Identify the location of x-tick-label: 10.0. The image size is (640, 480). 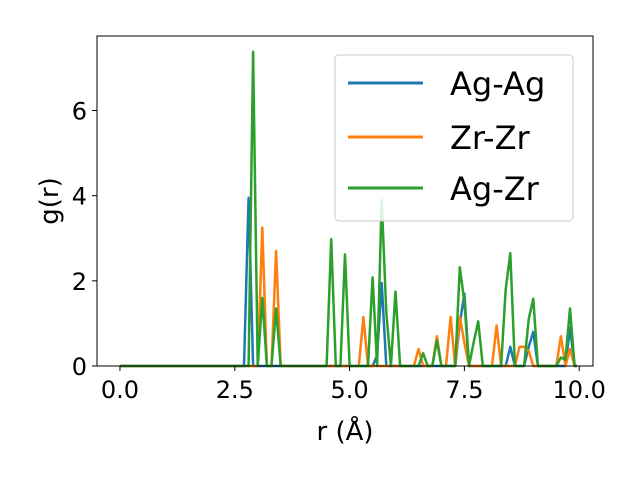
(579, 390).